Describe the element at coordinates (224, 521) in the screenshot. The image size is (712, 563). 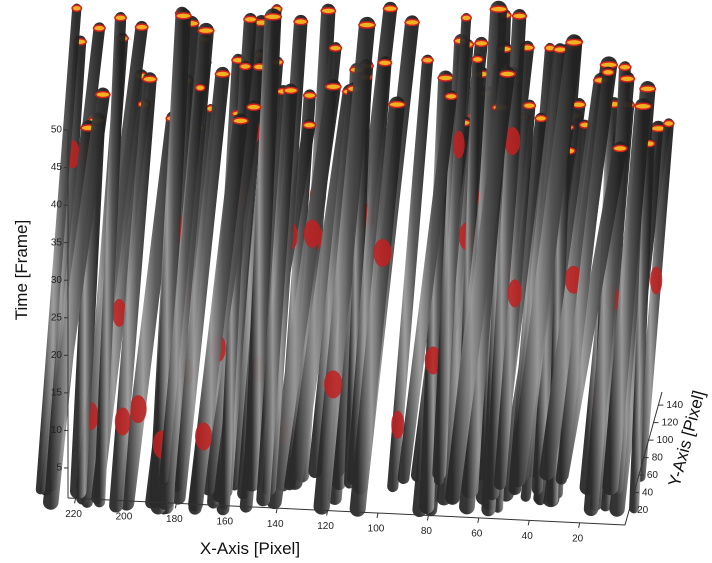
I see `x-tick-label: 160` at that location.